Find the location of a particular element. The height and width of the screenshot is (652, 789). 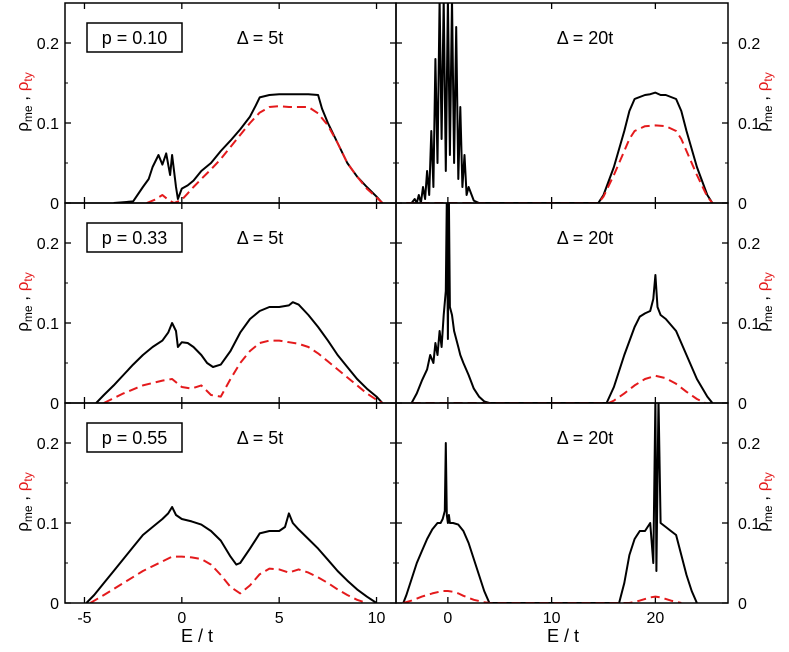

ylabel-left-row-2: ρme , ρty is located at coordinates (24, 302).